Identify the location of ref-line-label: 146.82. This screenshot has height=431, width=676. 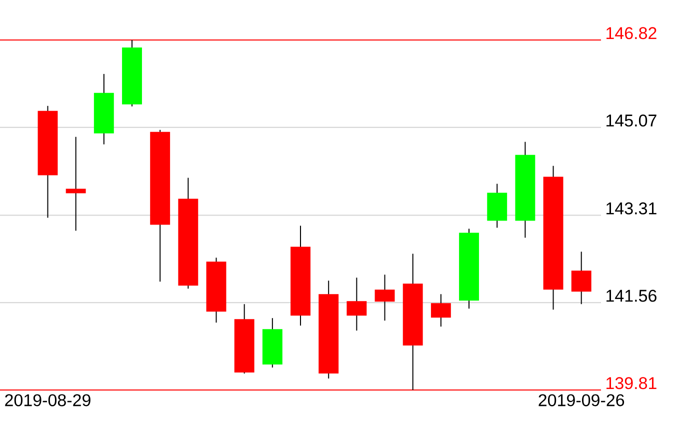
(631, 33).